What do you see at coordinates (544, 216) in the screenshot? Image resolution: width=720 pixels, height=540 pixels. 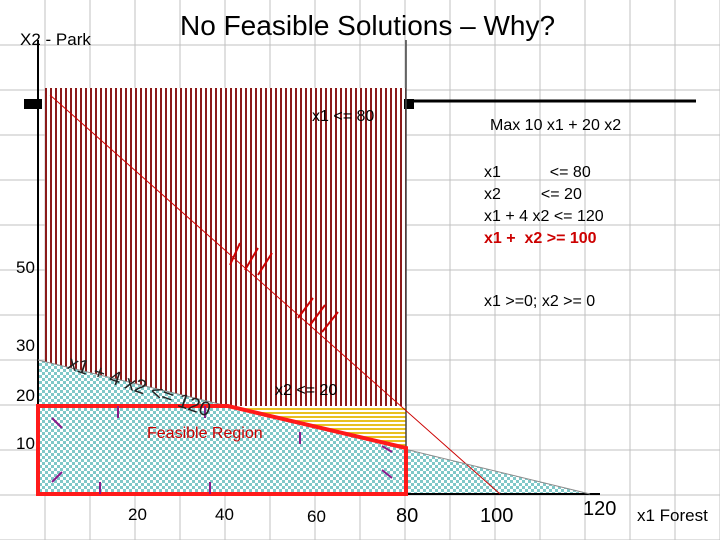 I see `constraint-3: x1 + 4 x2 <= 120` at bounding box center [544, 216].